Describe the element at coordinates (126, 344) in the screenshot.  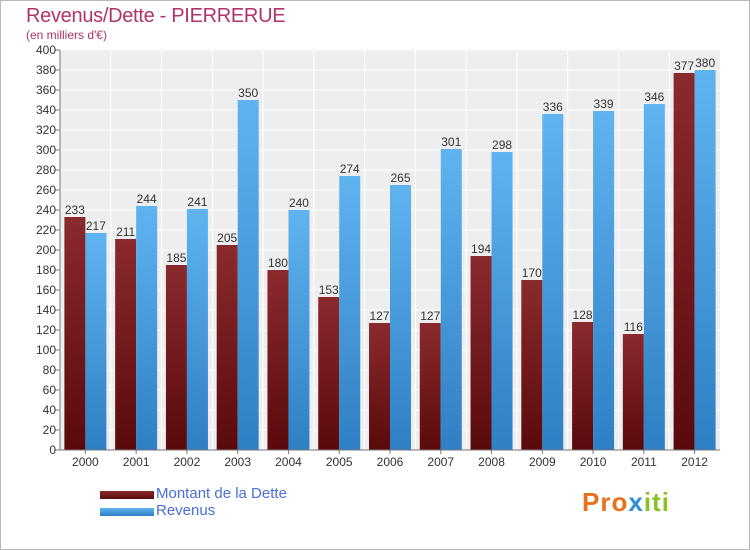
I see `bar-debt-2001` at that location.